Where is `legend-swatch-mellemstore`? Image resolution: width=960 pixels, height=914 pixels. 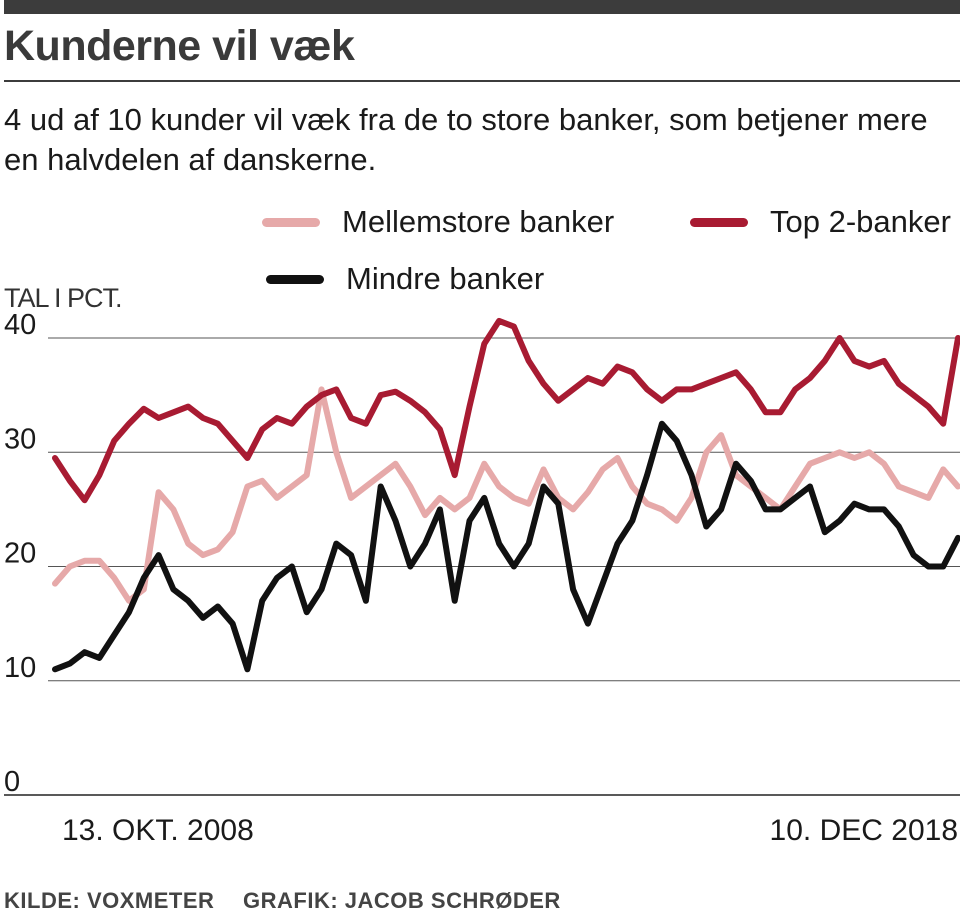
legend-swatch-mellemstore is located at coordinates (291, 222).